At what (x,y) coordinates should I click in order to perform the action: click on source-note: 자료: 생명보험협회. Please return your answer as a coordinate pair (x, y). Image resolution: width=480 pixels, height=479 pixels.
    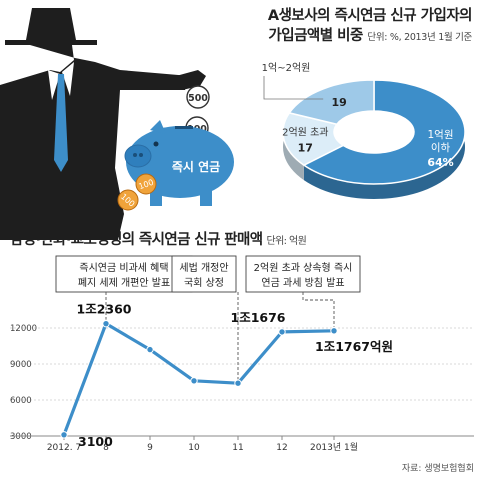
    Looking at the image, I should click on (438, 468).